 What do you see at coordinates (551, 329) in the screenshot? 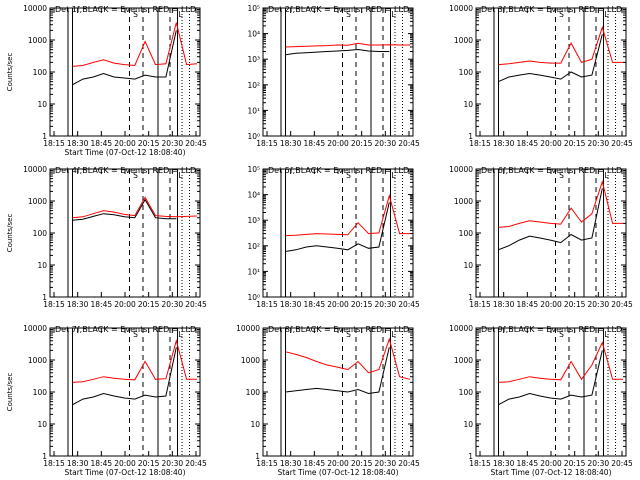
I see `panel-title: Det 9f,BLACK = Events, RED = LLD` at bounding box center [551, 329].